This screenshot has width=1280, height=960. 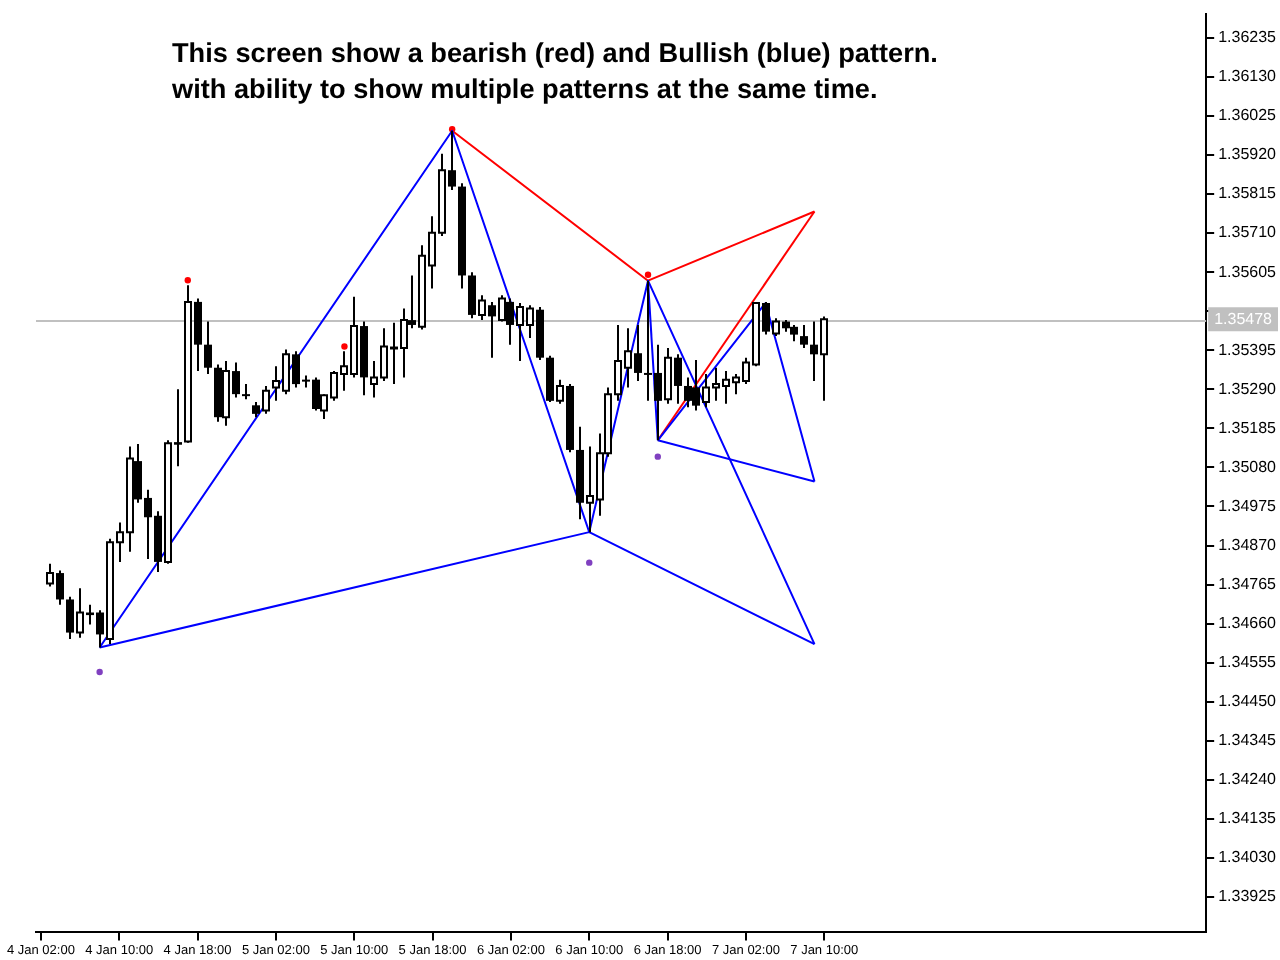 I want to click on y-tick-label: 1.34555, so click(x=1248, y=662).